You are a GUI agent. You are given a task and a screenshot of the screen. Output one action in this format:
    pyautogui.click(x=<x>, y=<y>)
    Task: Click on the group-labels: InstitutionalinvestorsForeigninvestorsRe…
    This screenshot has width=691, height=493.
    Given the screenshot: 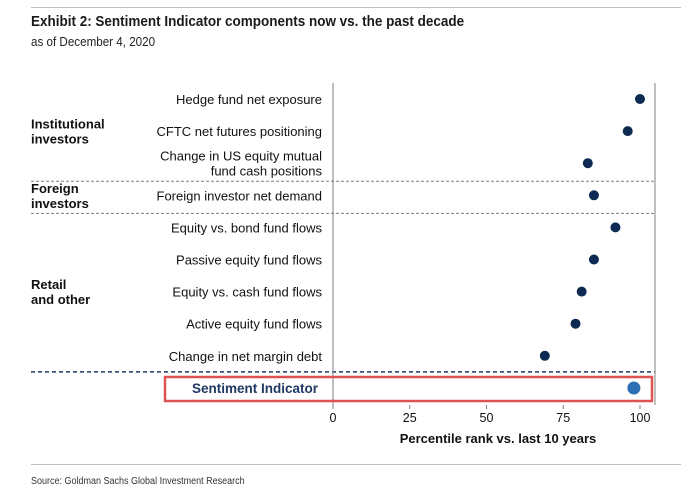 What is the action you would take?
    pyautogui.click(x=68, y=212)
    